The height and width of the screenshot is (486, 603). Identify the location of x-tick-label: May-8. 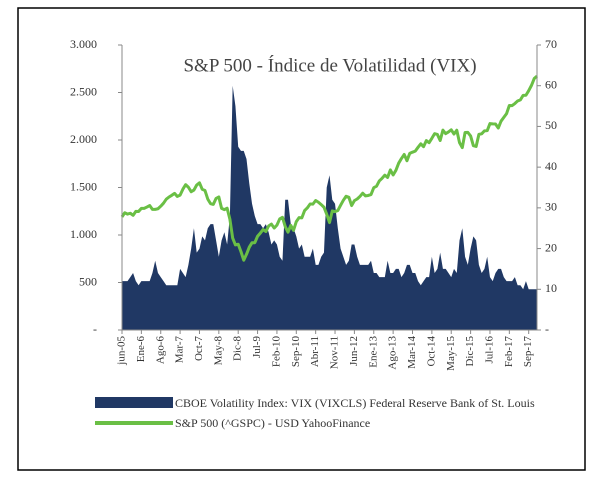
(218, 351).